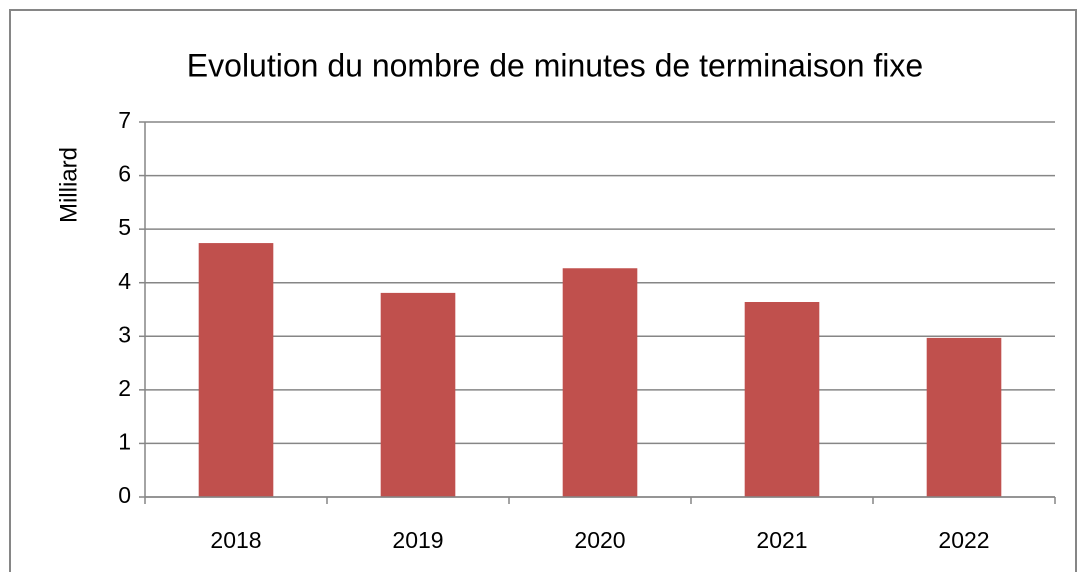  Describe the element at coordinates (963, 540) in the screenshot. I see `x-tick-label: 2022` at that location.